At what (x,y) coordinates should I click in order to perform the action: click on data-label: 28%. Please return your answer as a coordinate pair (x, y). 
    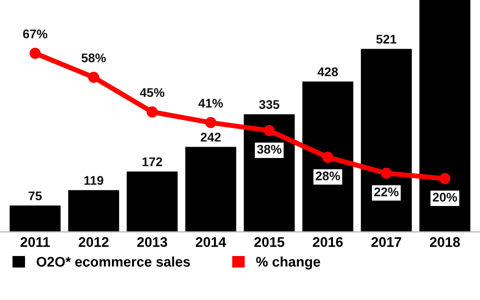
    Looking at the image, I should click on (328, 175).